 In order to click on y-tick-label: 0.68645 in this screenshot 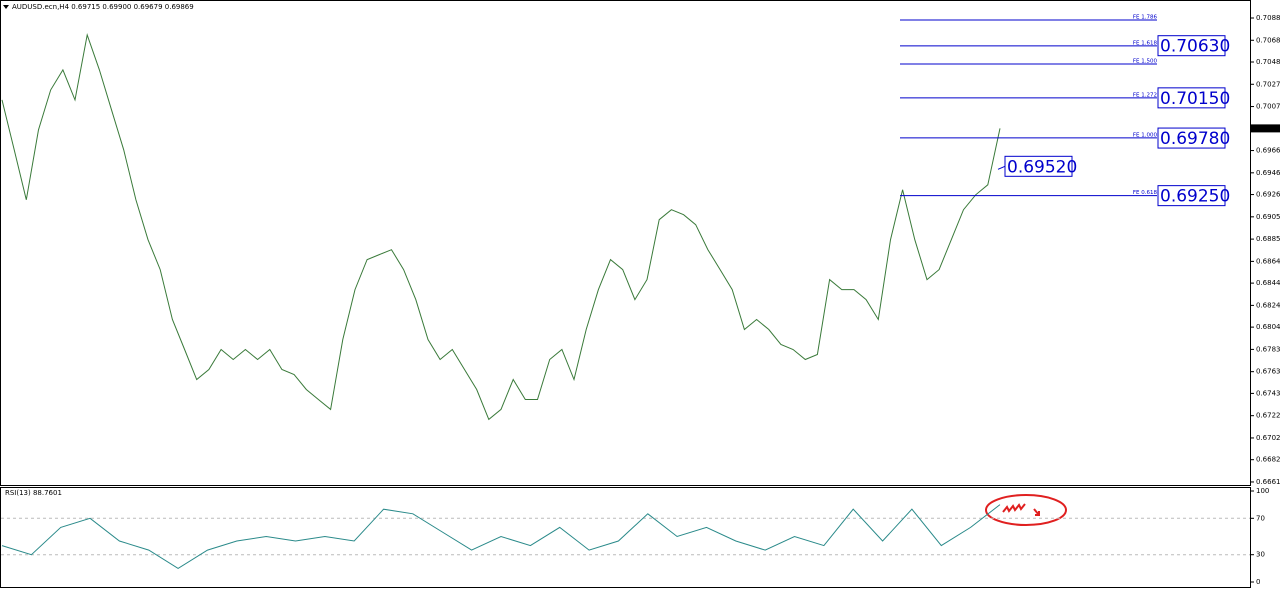, I will do `click(1268, 261)`.